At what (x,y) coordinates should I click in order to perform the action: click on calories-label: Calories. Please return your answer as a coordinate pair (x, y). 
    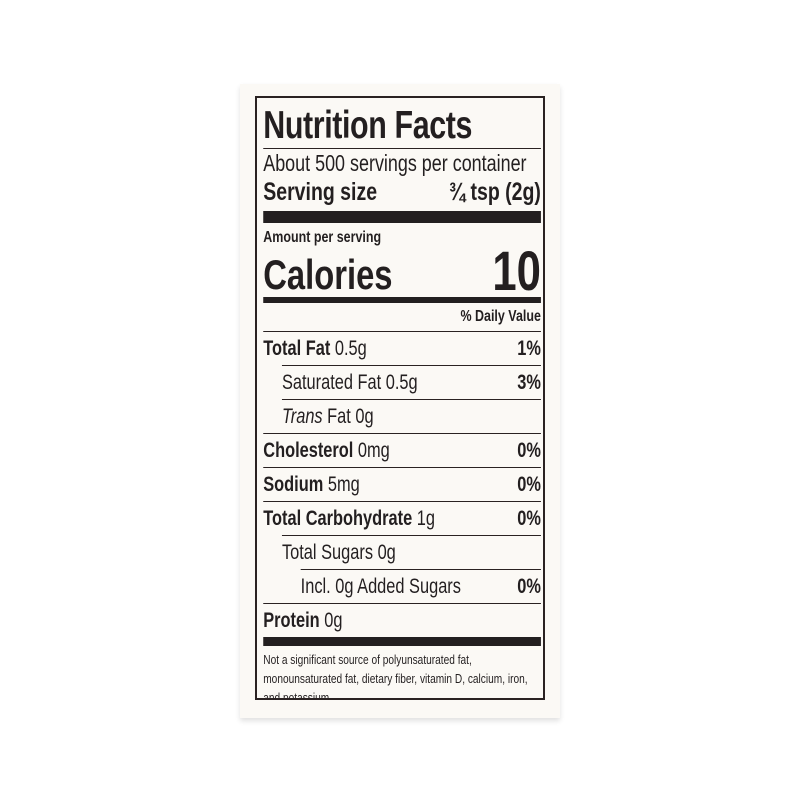
    Looking at the image, I should click on (328, 274).